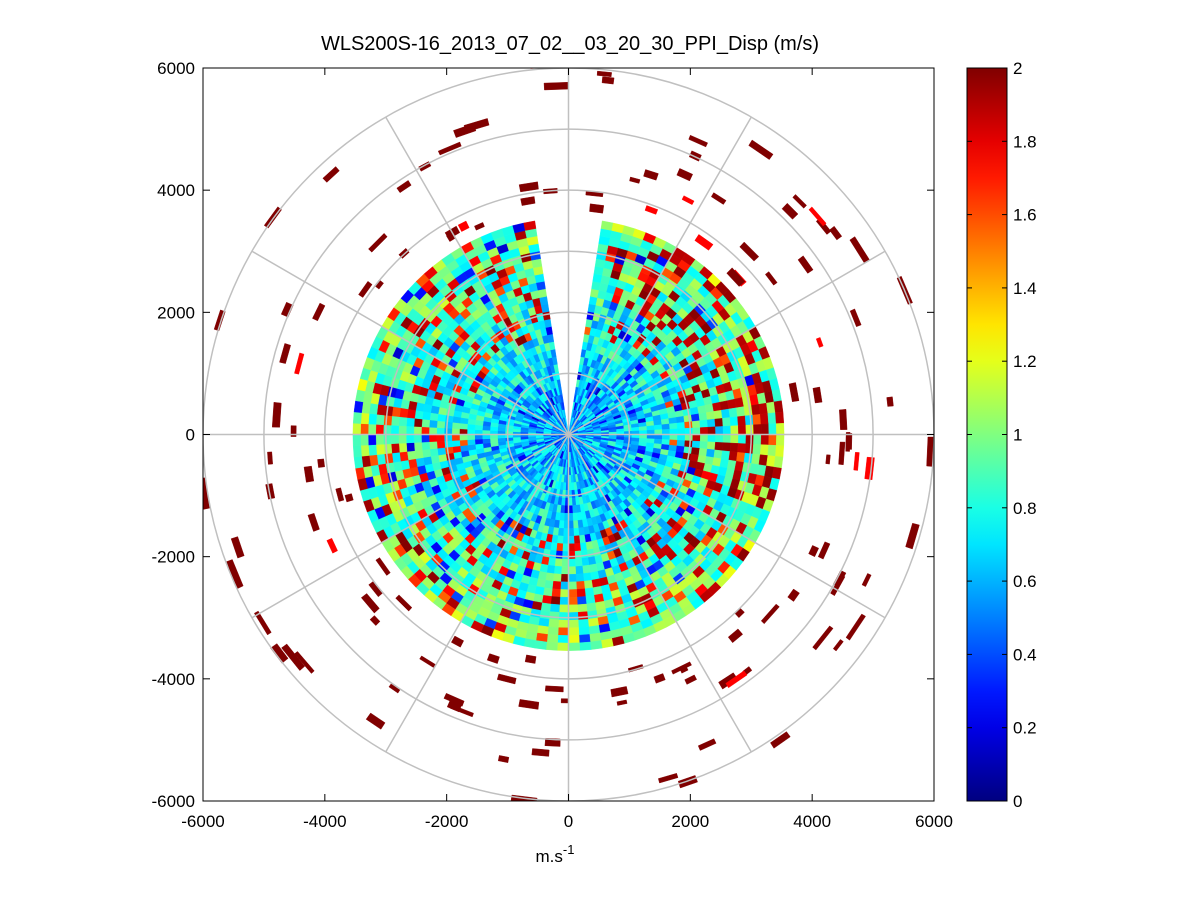  I want to click on colorbar-scale, so click(987, 434).